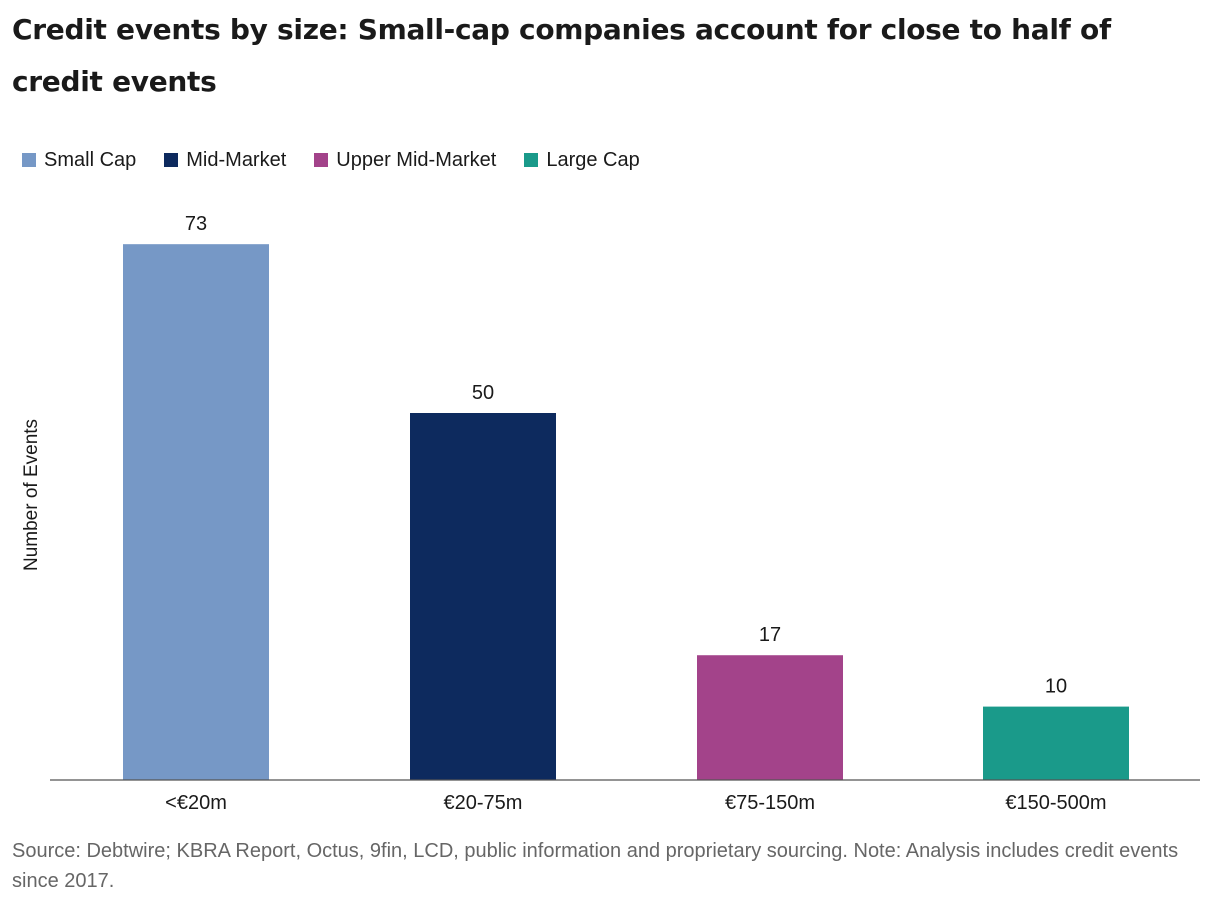 This screenshot has width=1212, height=906. What do you see at coordinates (483, 803) in the screenshot?
I see `x-tick-label-20-75m: €20-75m` at bounding box center [483, 803].